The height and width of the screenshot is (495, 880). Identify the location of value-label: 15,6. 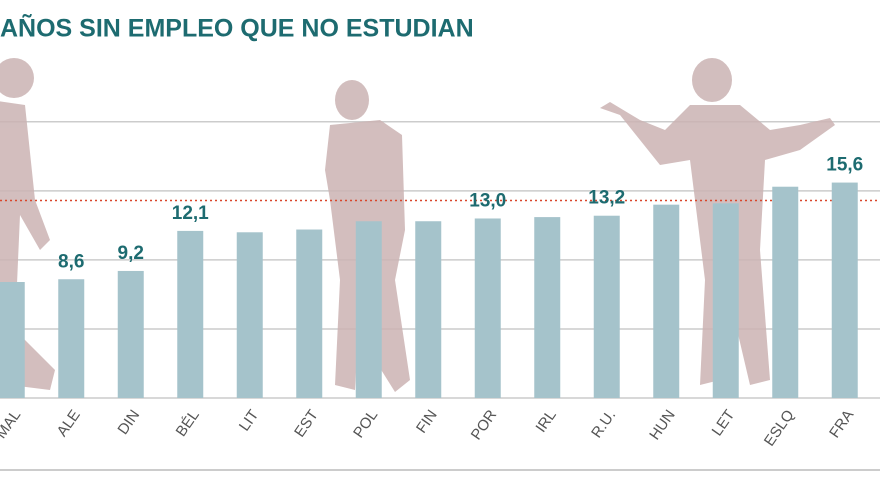
(844, 165).